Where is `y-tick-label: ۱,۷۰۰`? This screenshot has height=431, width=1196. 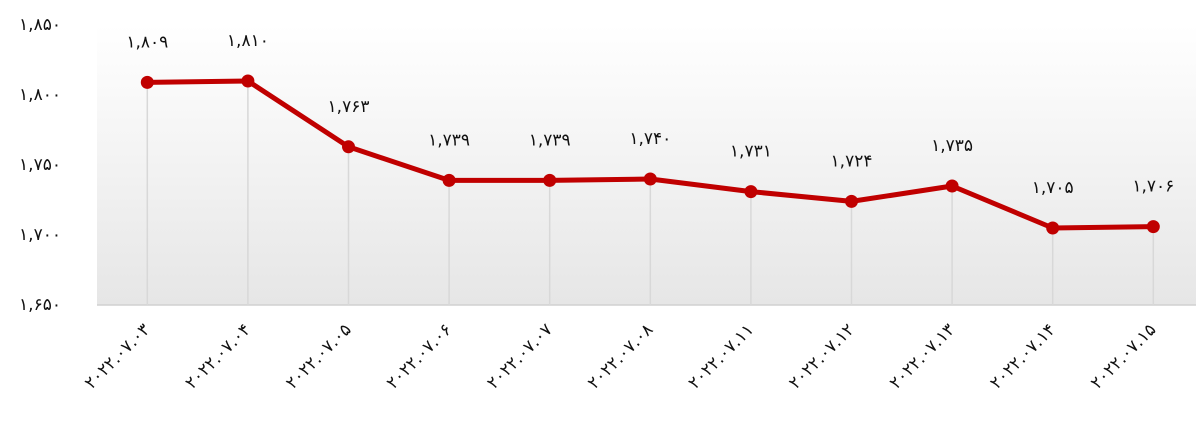
y-tick-label: ۱,۷۰۰ is located at coordinates (40, 235).